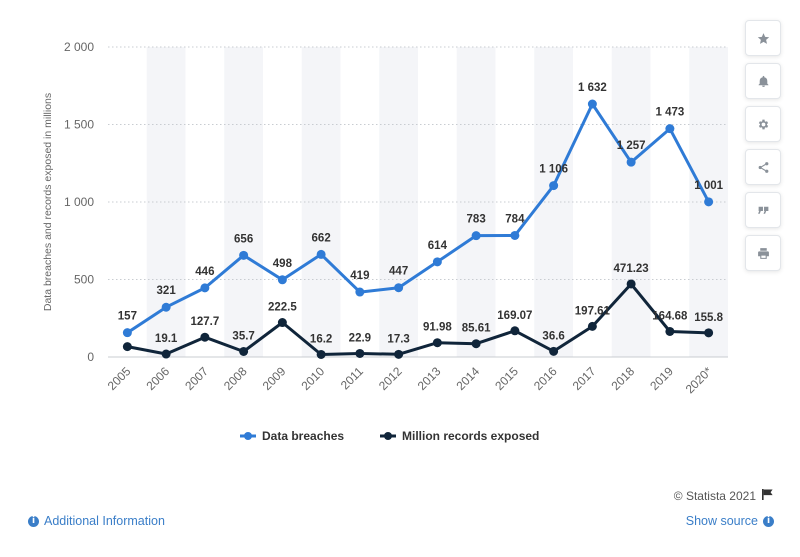 This screenshot has width=800, height=557. What do you see at coordinates (398, 339) in the screenshot?
I see `data-label: 17.3` at bounding box center [398, 339].